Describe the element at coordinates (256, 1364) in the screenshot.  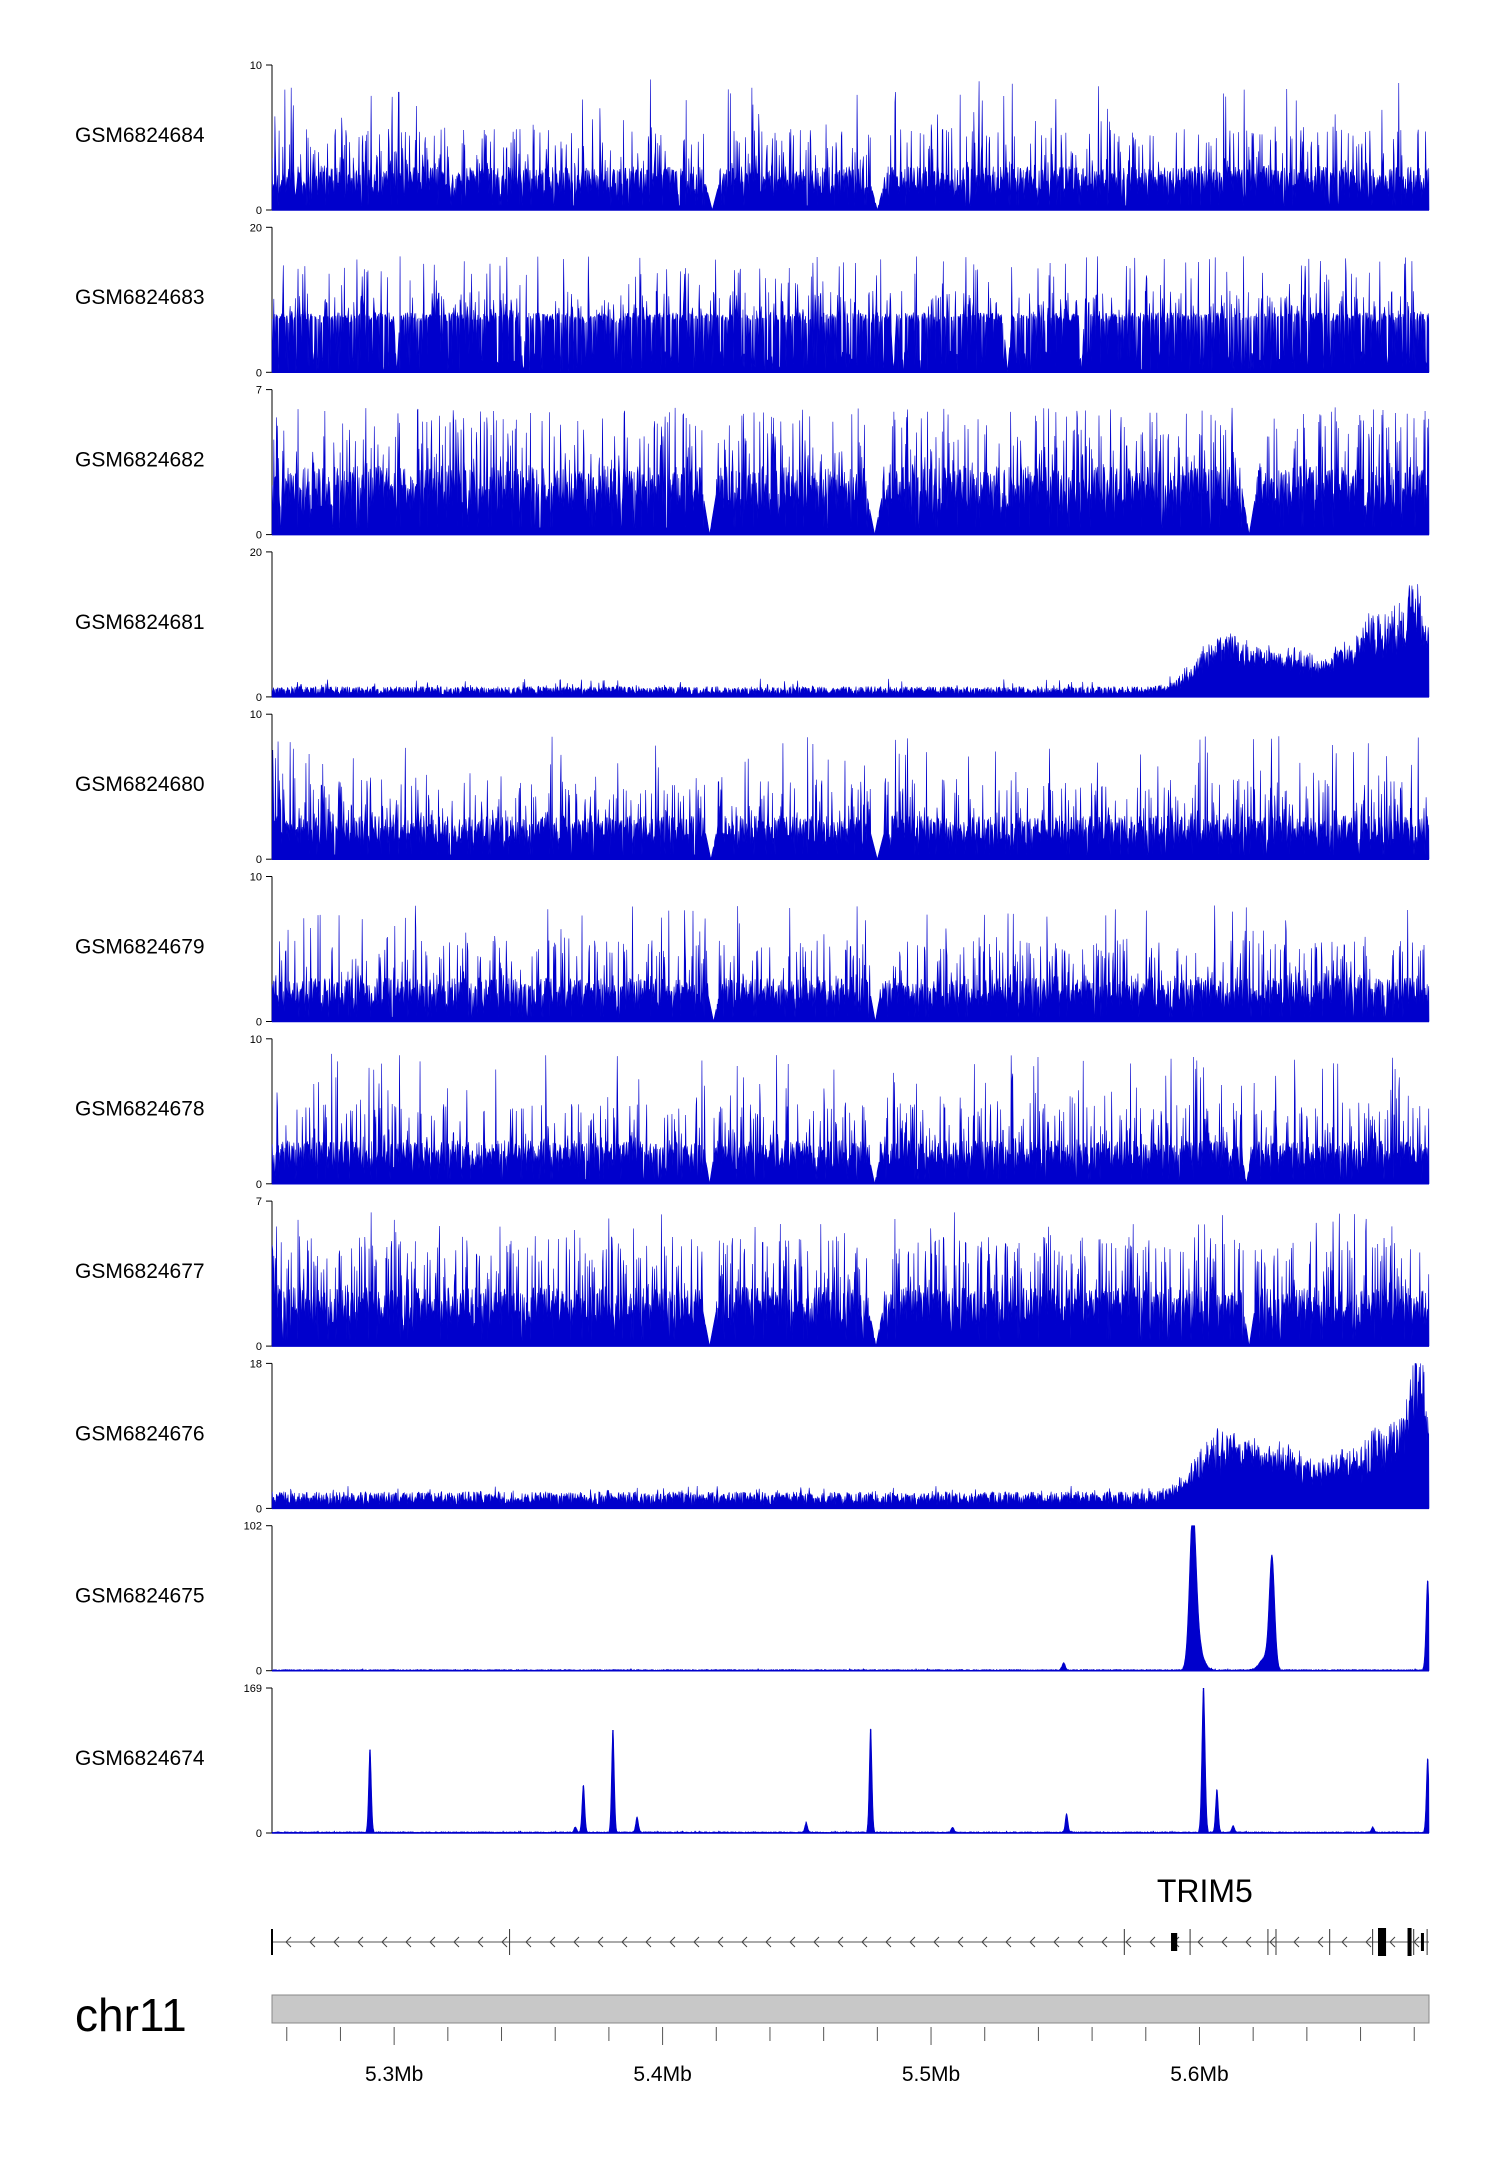
I see `y-max-label: 18` at that location.